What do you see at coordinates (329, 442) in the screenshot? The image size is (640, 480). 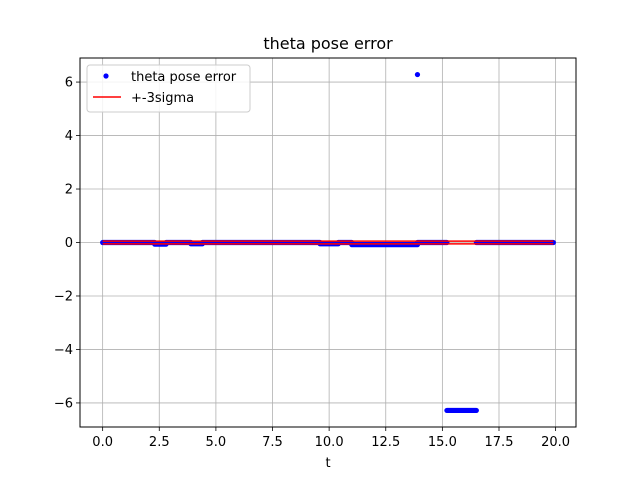 I see `x-tick-label: 10.0` at bounding box center [329, 442].